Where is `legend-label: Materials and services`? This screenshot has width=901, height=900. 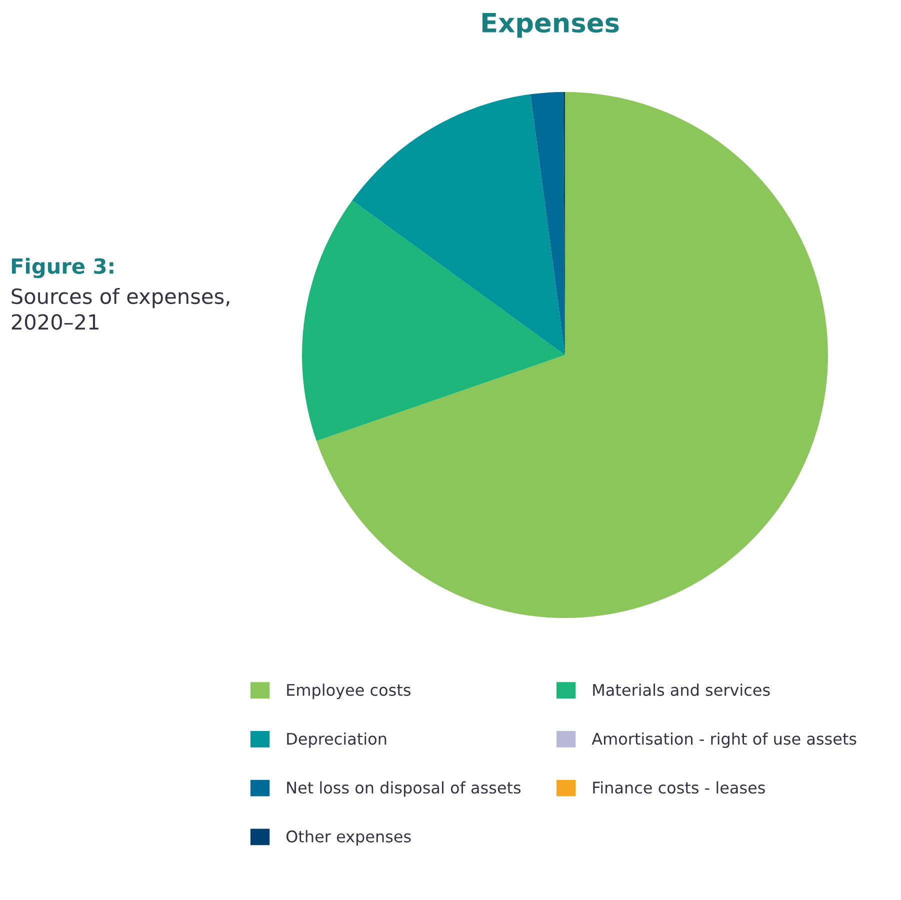
legend-label: Materials and services is located at coordinates (681, 690).